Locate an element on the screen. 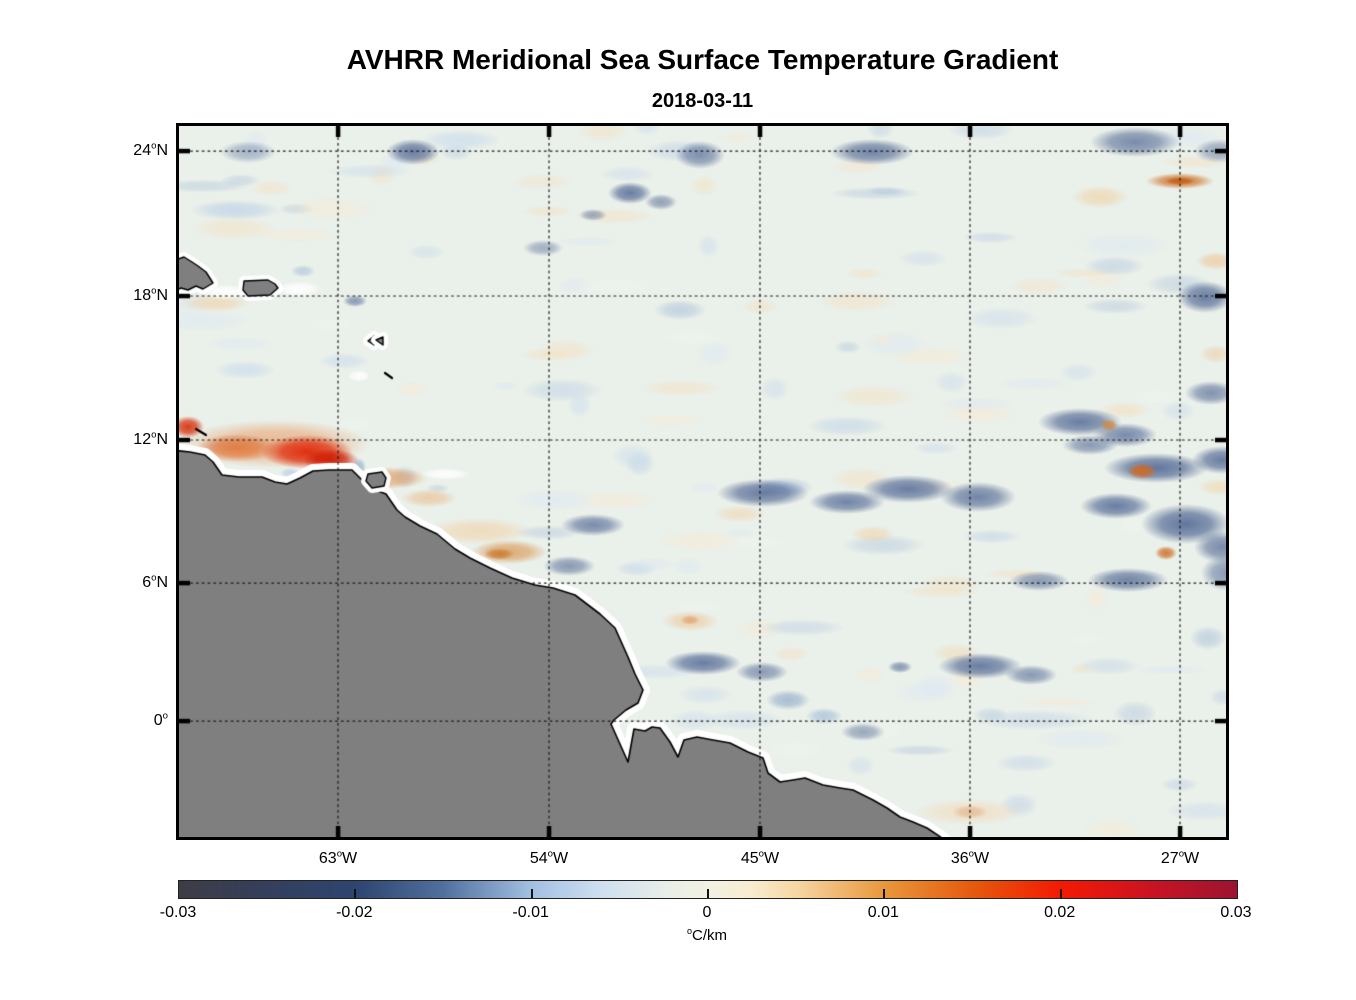  colorbar-tick-label: -0.03 is located at coordinates (178, 912).